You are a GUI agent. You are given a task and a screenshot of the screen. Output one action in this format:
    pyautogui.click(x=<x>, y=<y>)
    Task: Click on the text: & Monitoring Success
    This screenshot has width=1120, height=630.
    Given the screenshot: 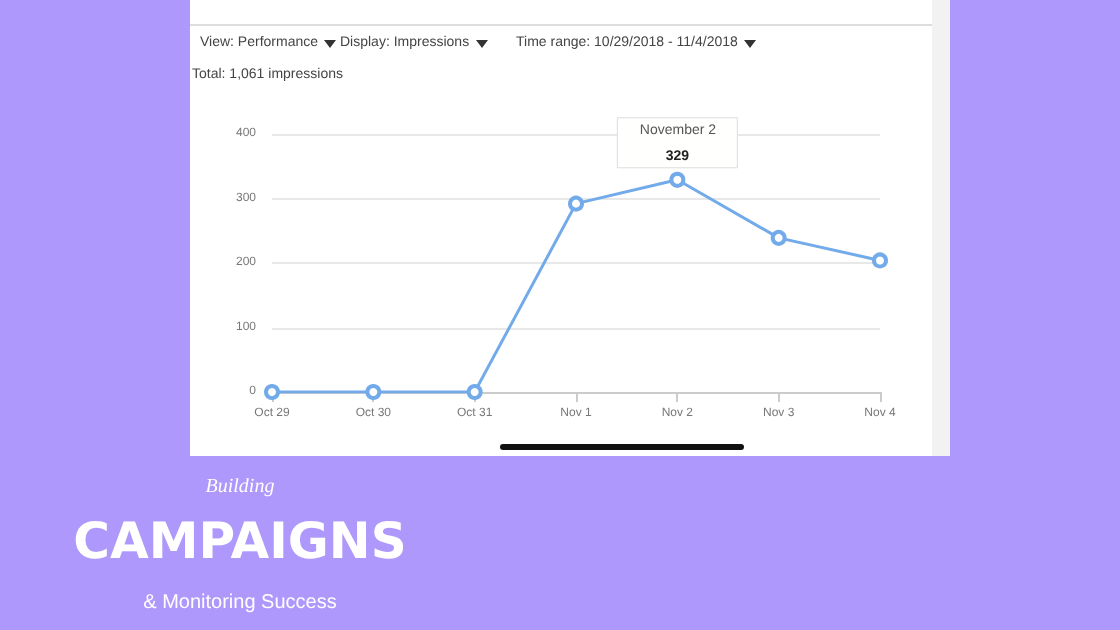 What is the action you would take?
    pyautogui.click(x=240, y=603)
    